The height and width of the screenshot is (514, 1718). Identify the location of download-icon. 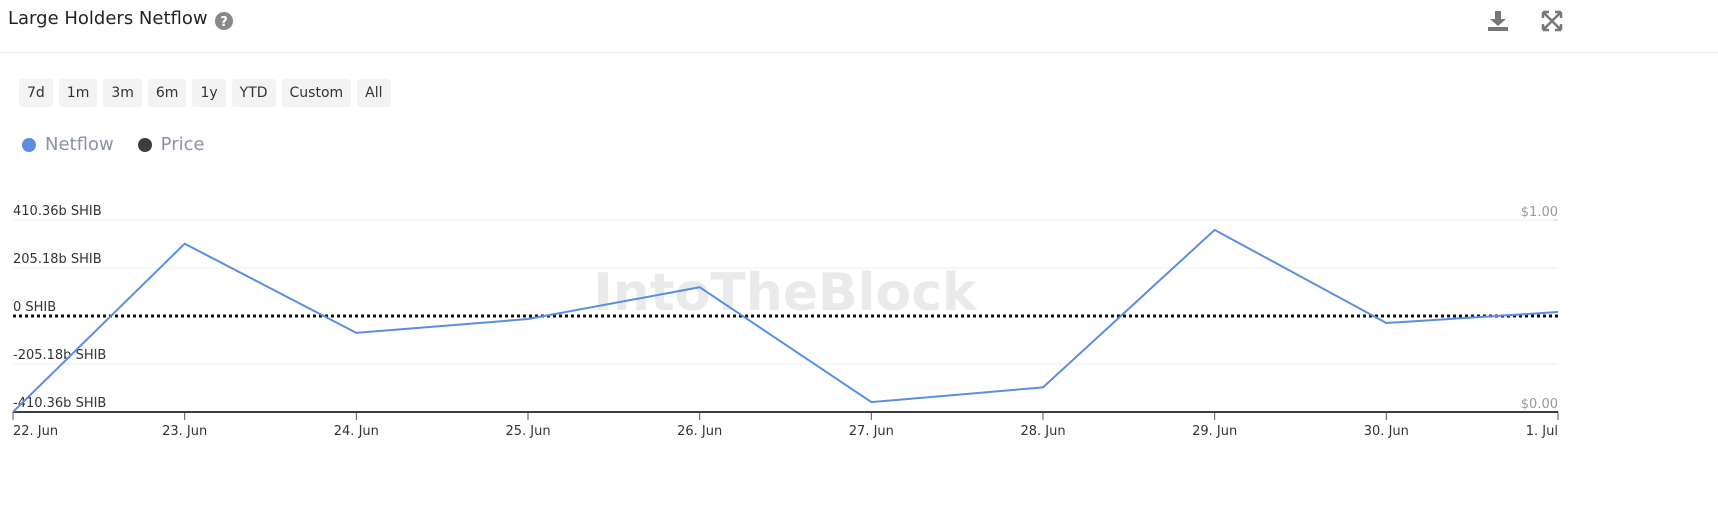
(1498, 21).